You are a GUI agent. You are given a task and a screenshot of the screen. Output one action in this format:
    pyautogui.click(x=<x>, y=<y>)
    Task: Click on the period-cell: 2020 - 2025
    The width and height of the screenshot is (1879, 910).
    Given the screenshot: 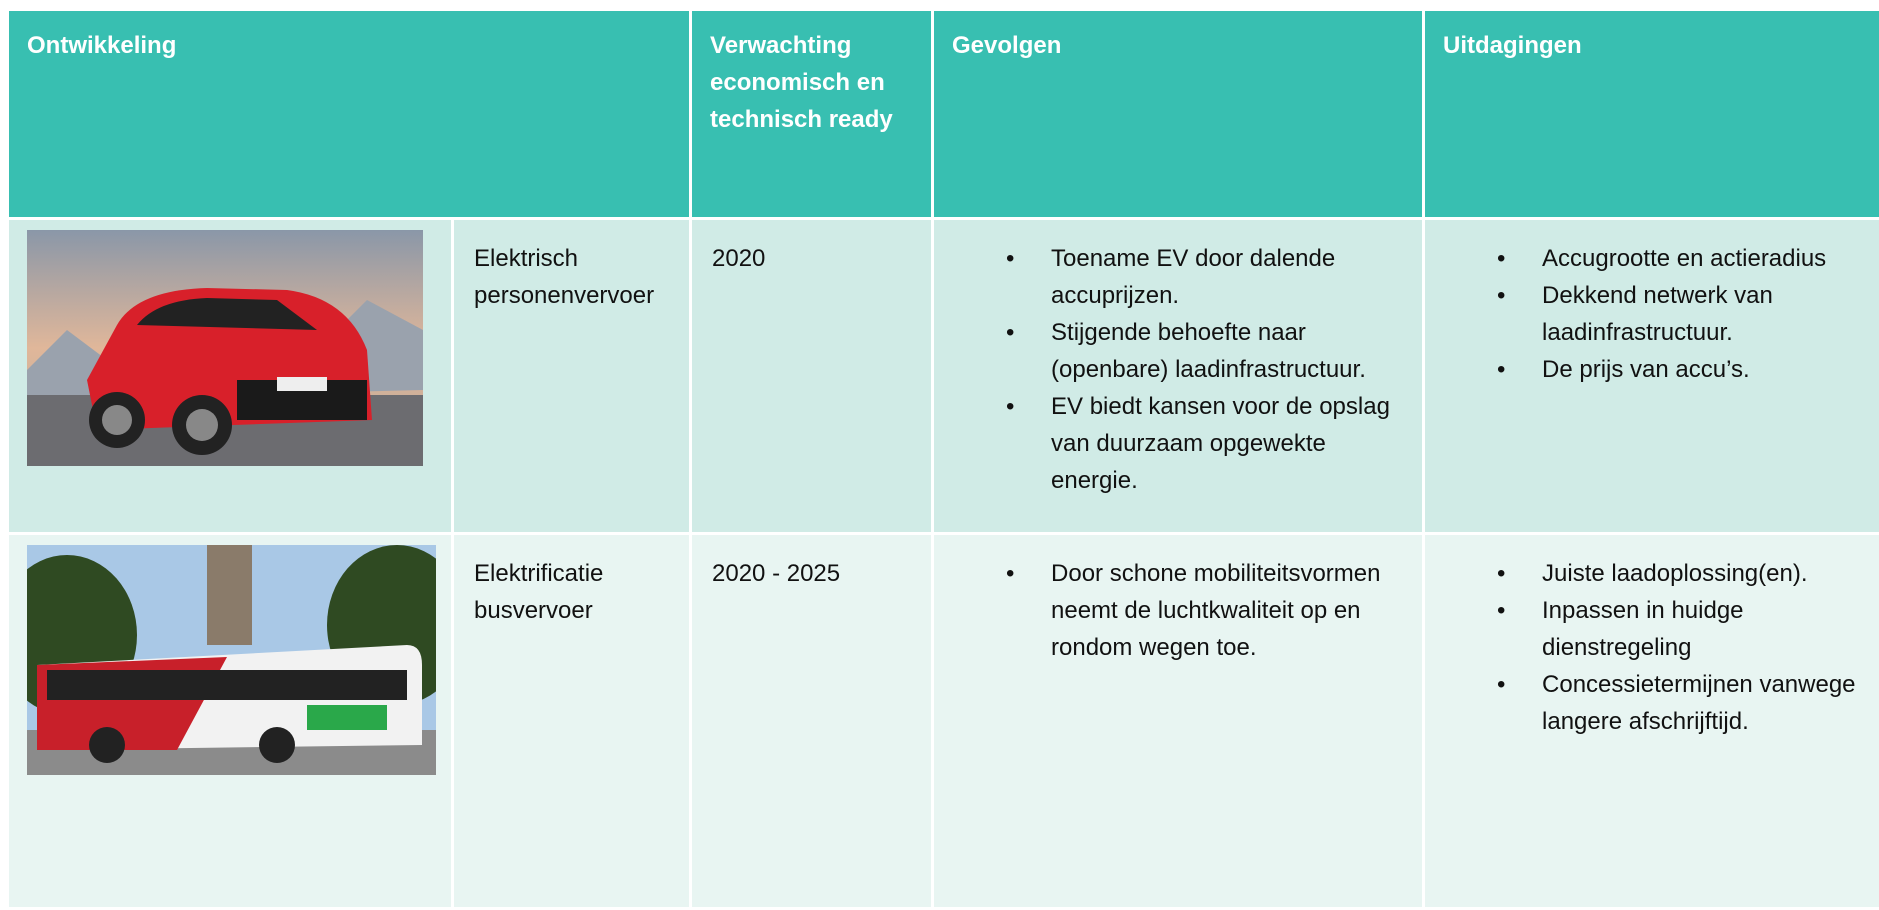 What is the action you would take?
    pyautogui.click(x=812, y=721)
    